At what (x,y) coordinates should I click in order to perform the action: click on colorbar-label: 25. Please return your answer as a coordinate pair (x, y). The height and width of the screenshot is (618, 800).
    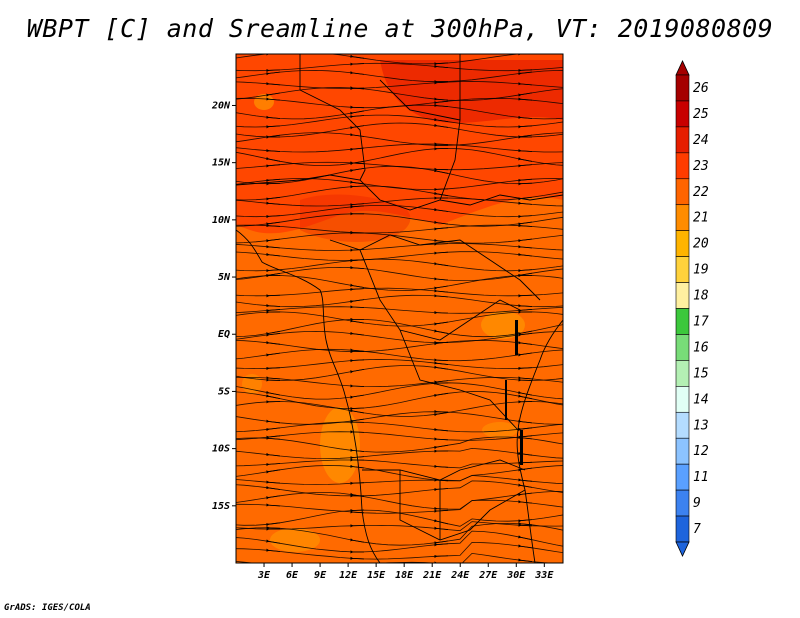
    Looking at the image, I should click on (701, 114).